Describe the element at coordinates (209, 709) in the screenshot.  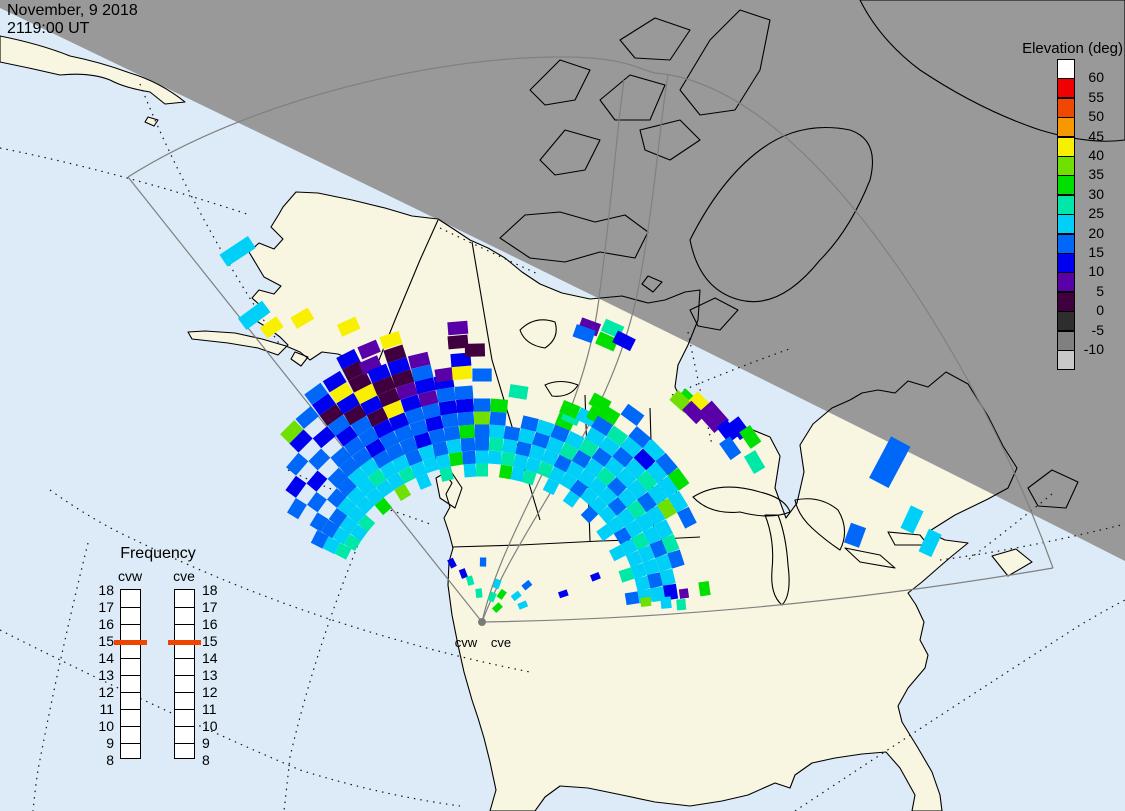
I see `frequency-tick-label: 11` at that location.